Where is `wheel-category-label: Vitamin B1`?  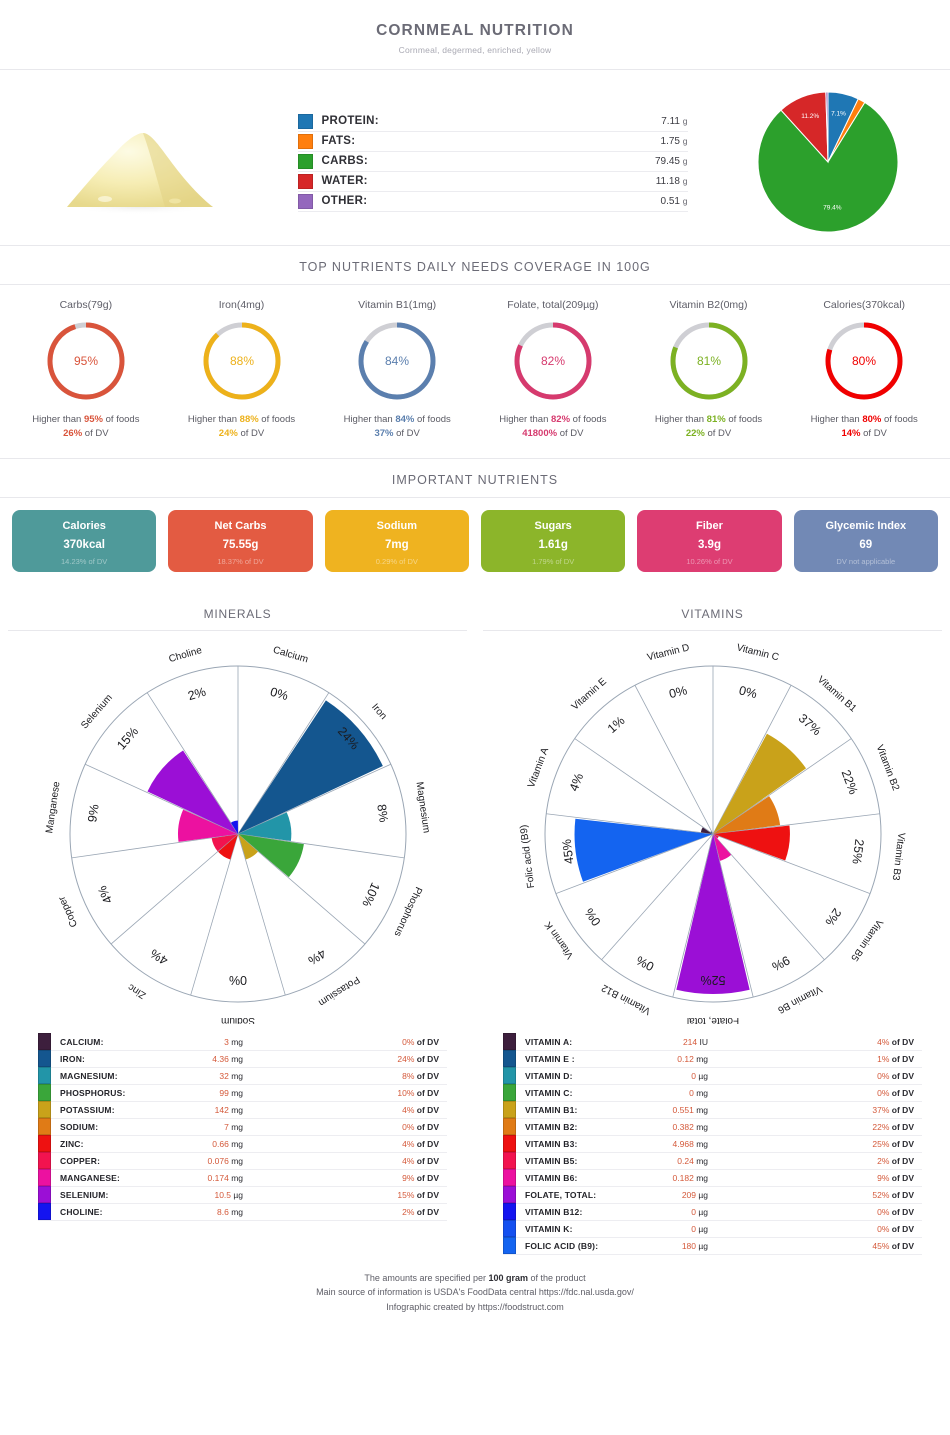
wheel-category-label: Vitamin B1 is located at coordinates (836, 694).